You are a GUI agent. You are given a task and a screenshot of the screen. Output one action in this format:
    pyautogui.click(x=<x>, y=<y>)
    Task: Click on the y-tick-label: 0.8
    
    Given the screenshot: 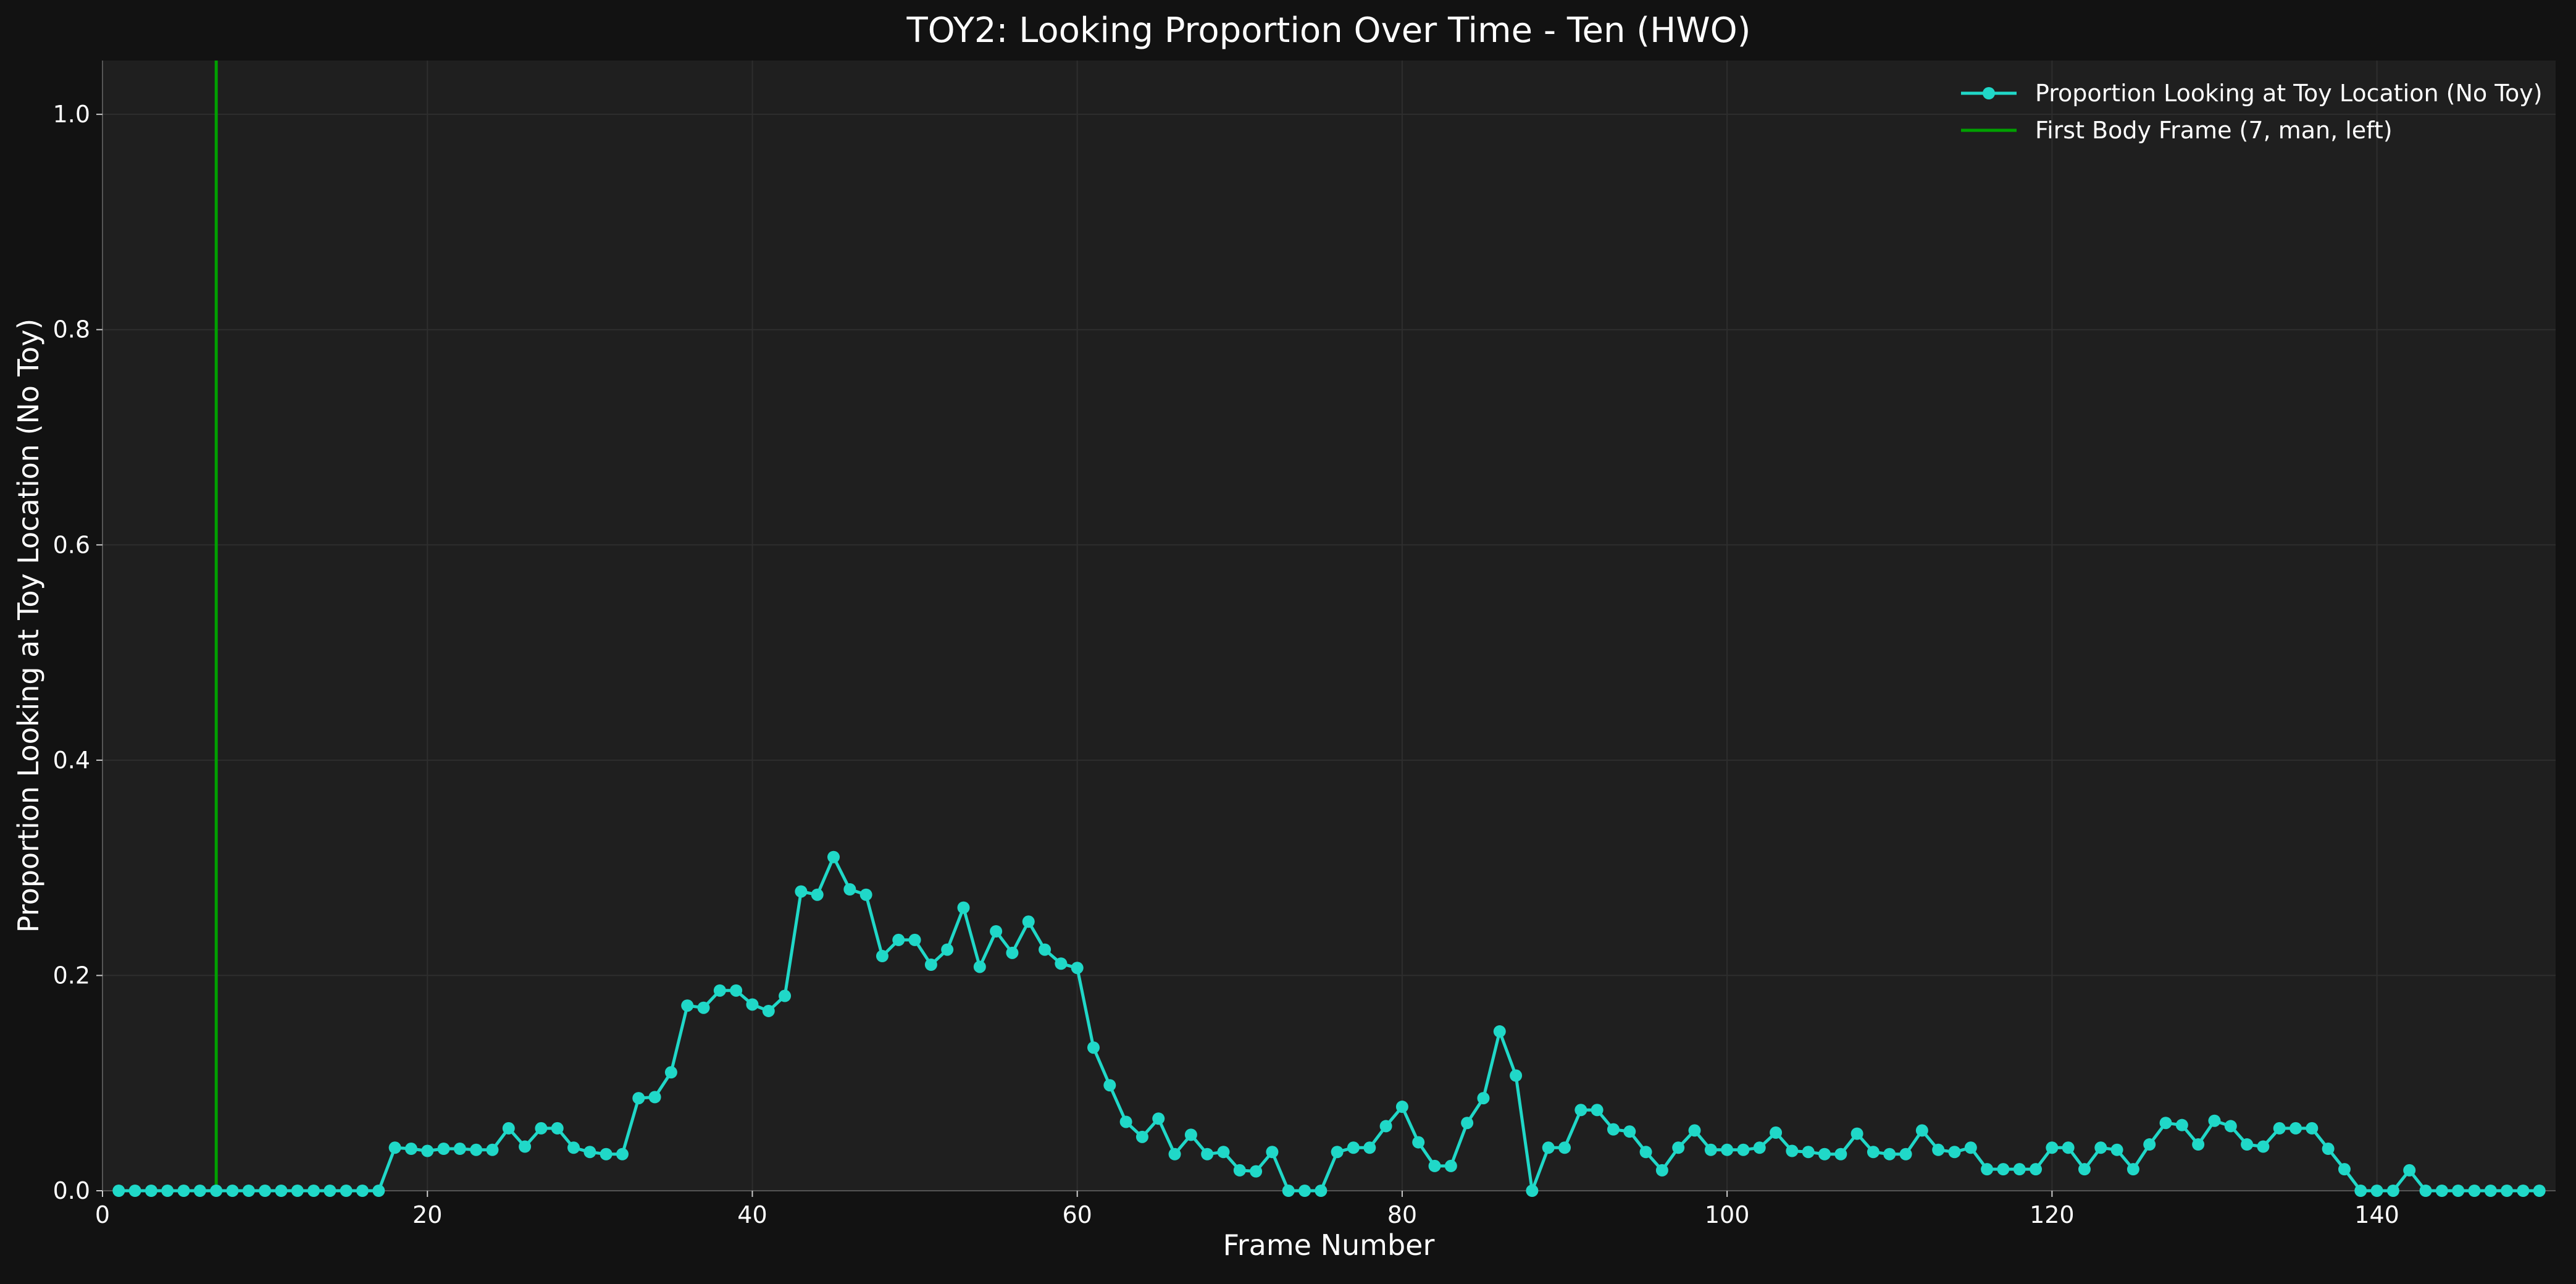 What is the action you would take?
    pyautogui.click(x=71, y=329)
    